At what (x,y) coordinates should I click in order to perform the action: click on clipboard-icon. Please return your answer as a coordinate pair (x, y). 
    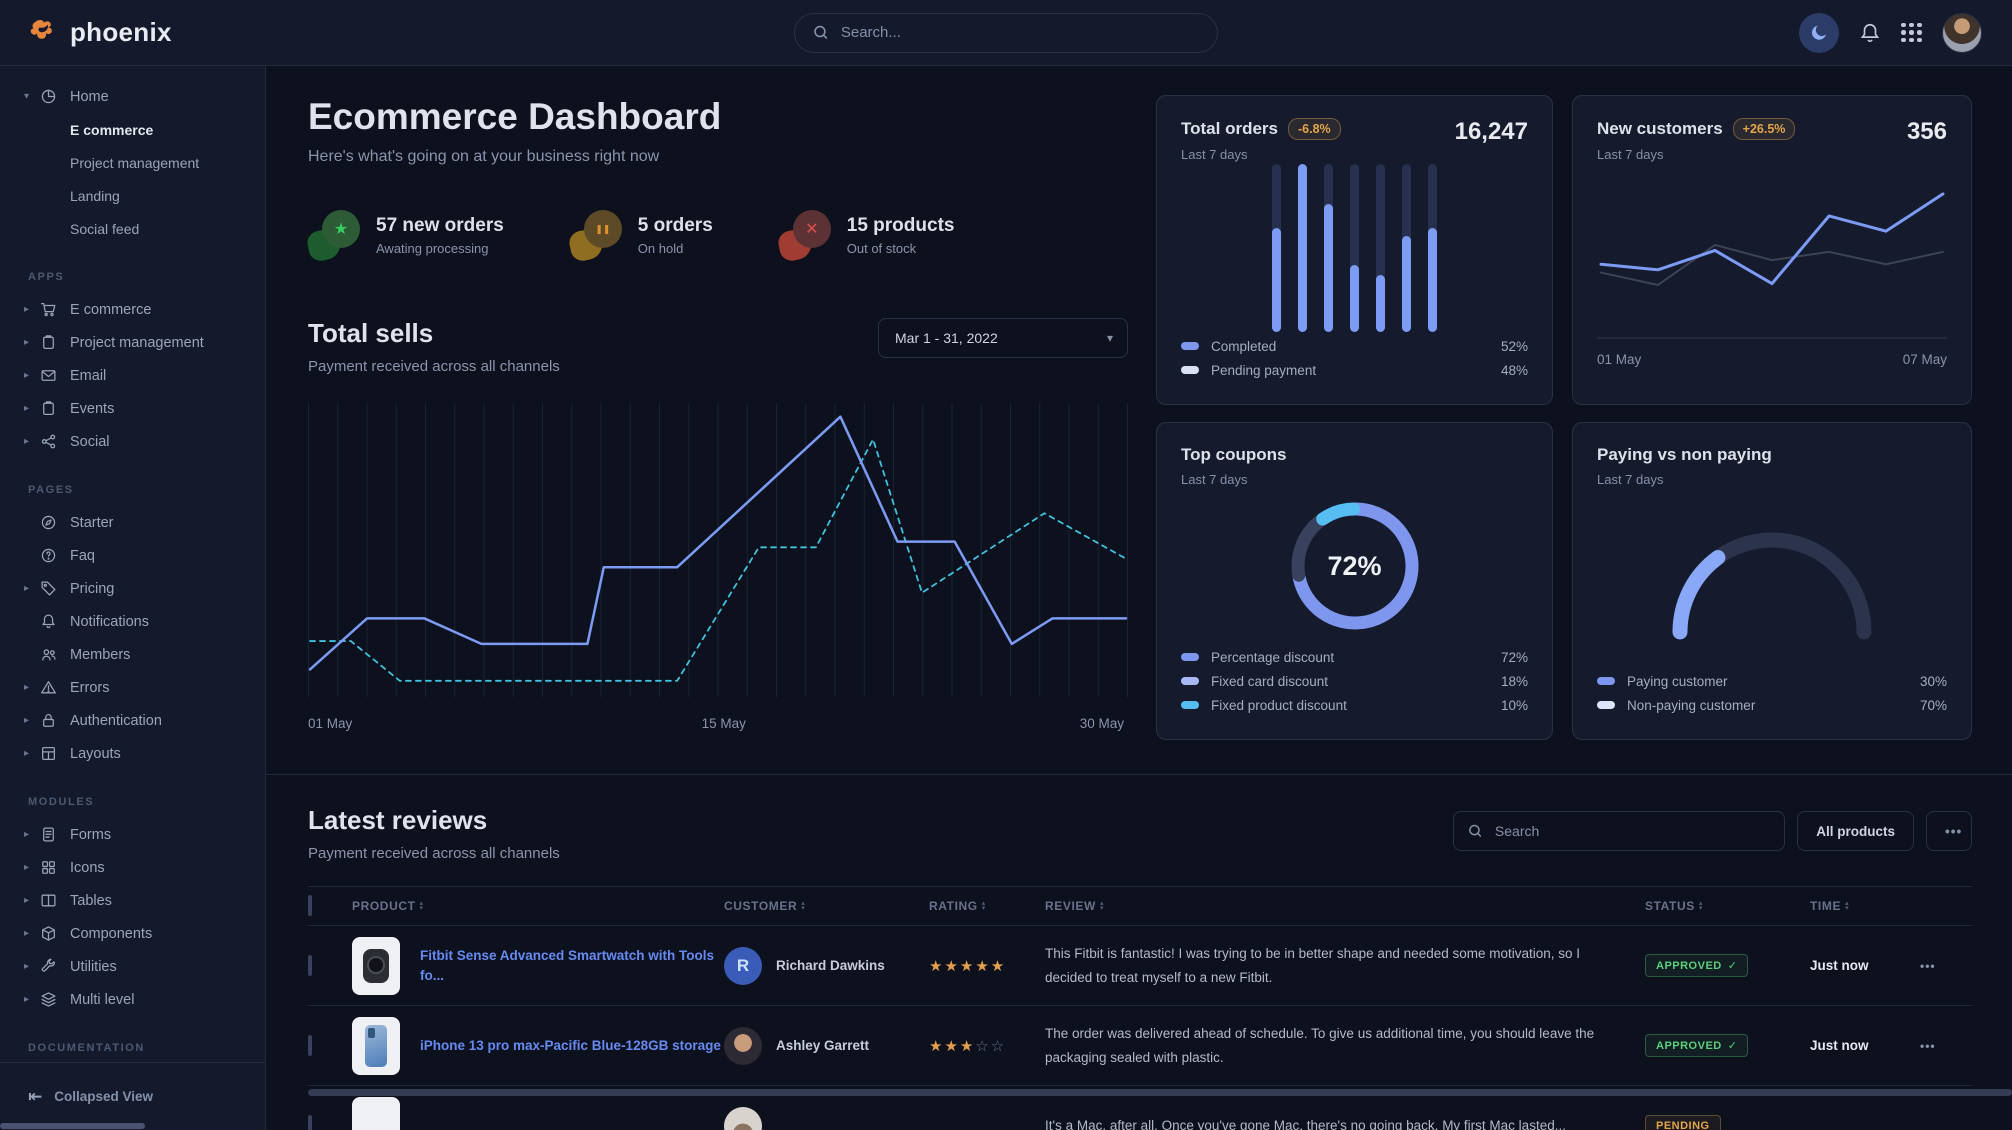
    Looking at the image, I should click on (49, 409).